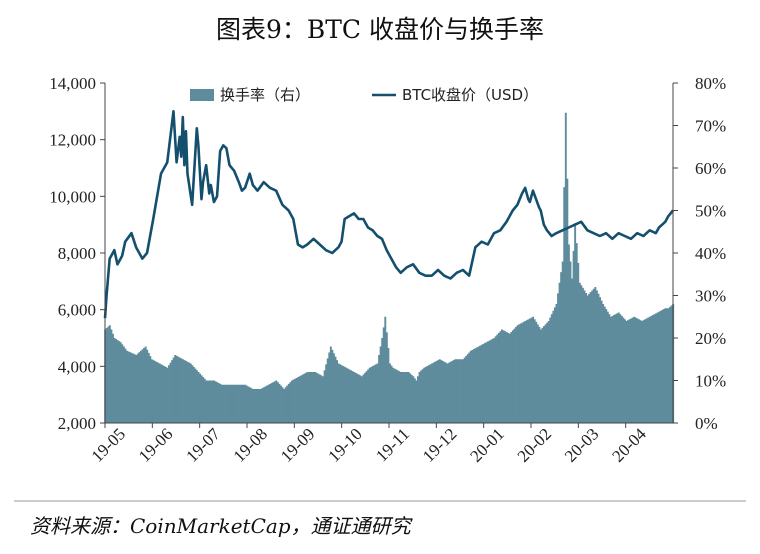  Describe the element at coordinates (581, 444) in the screenshot. I see `x-tick-label: 20-03` at that location.